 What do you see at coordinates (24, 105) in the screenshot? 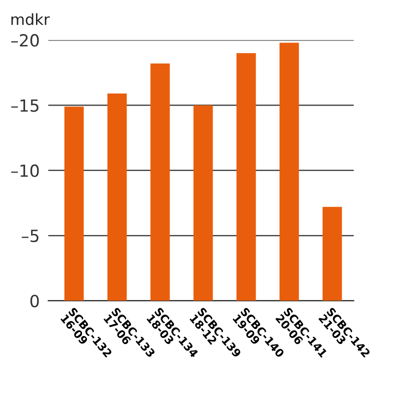
I see `y-tick-label: –15` at bounding box center [24, 105].